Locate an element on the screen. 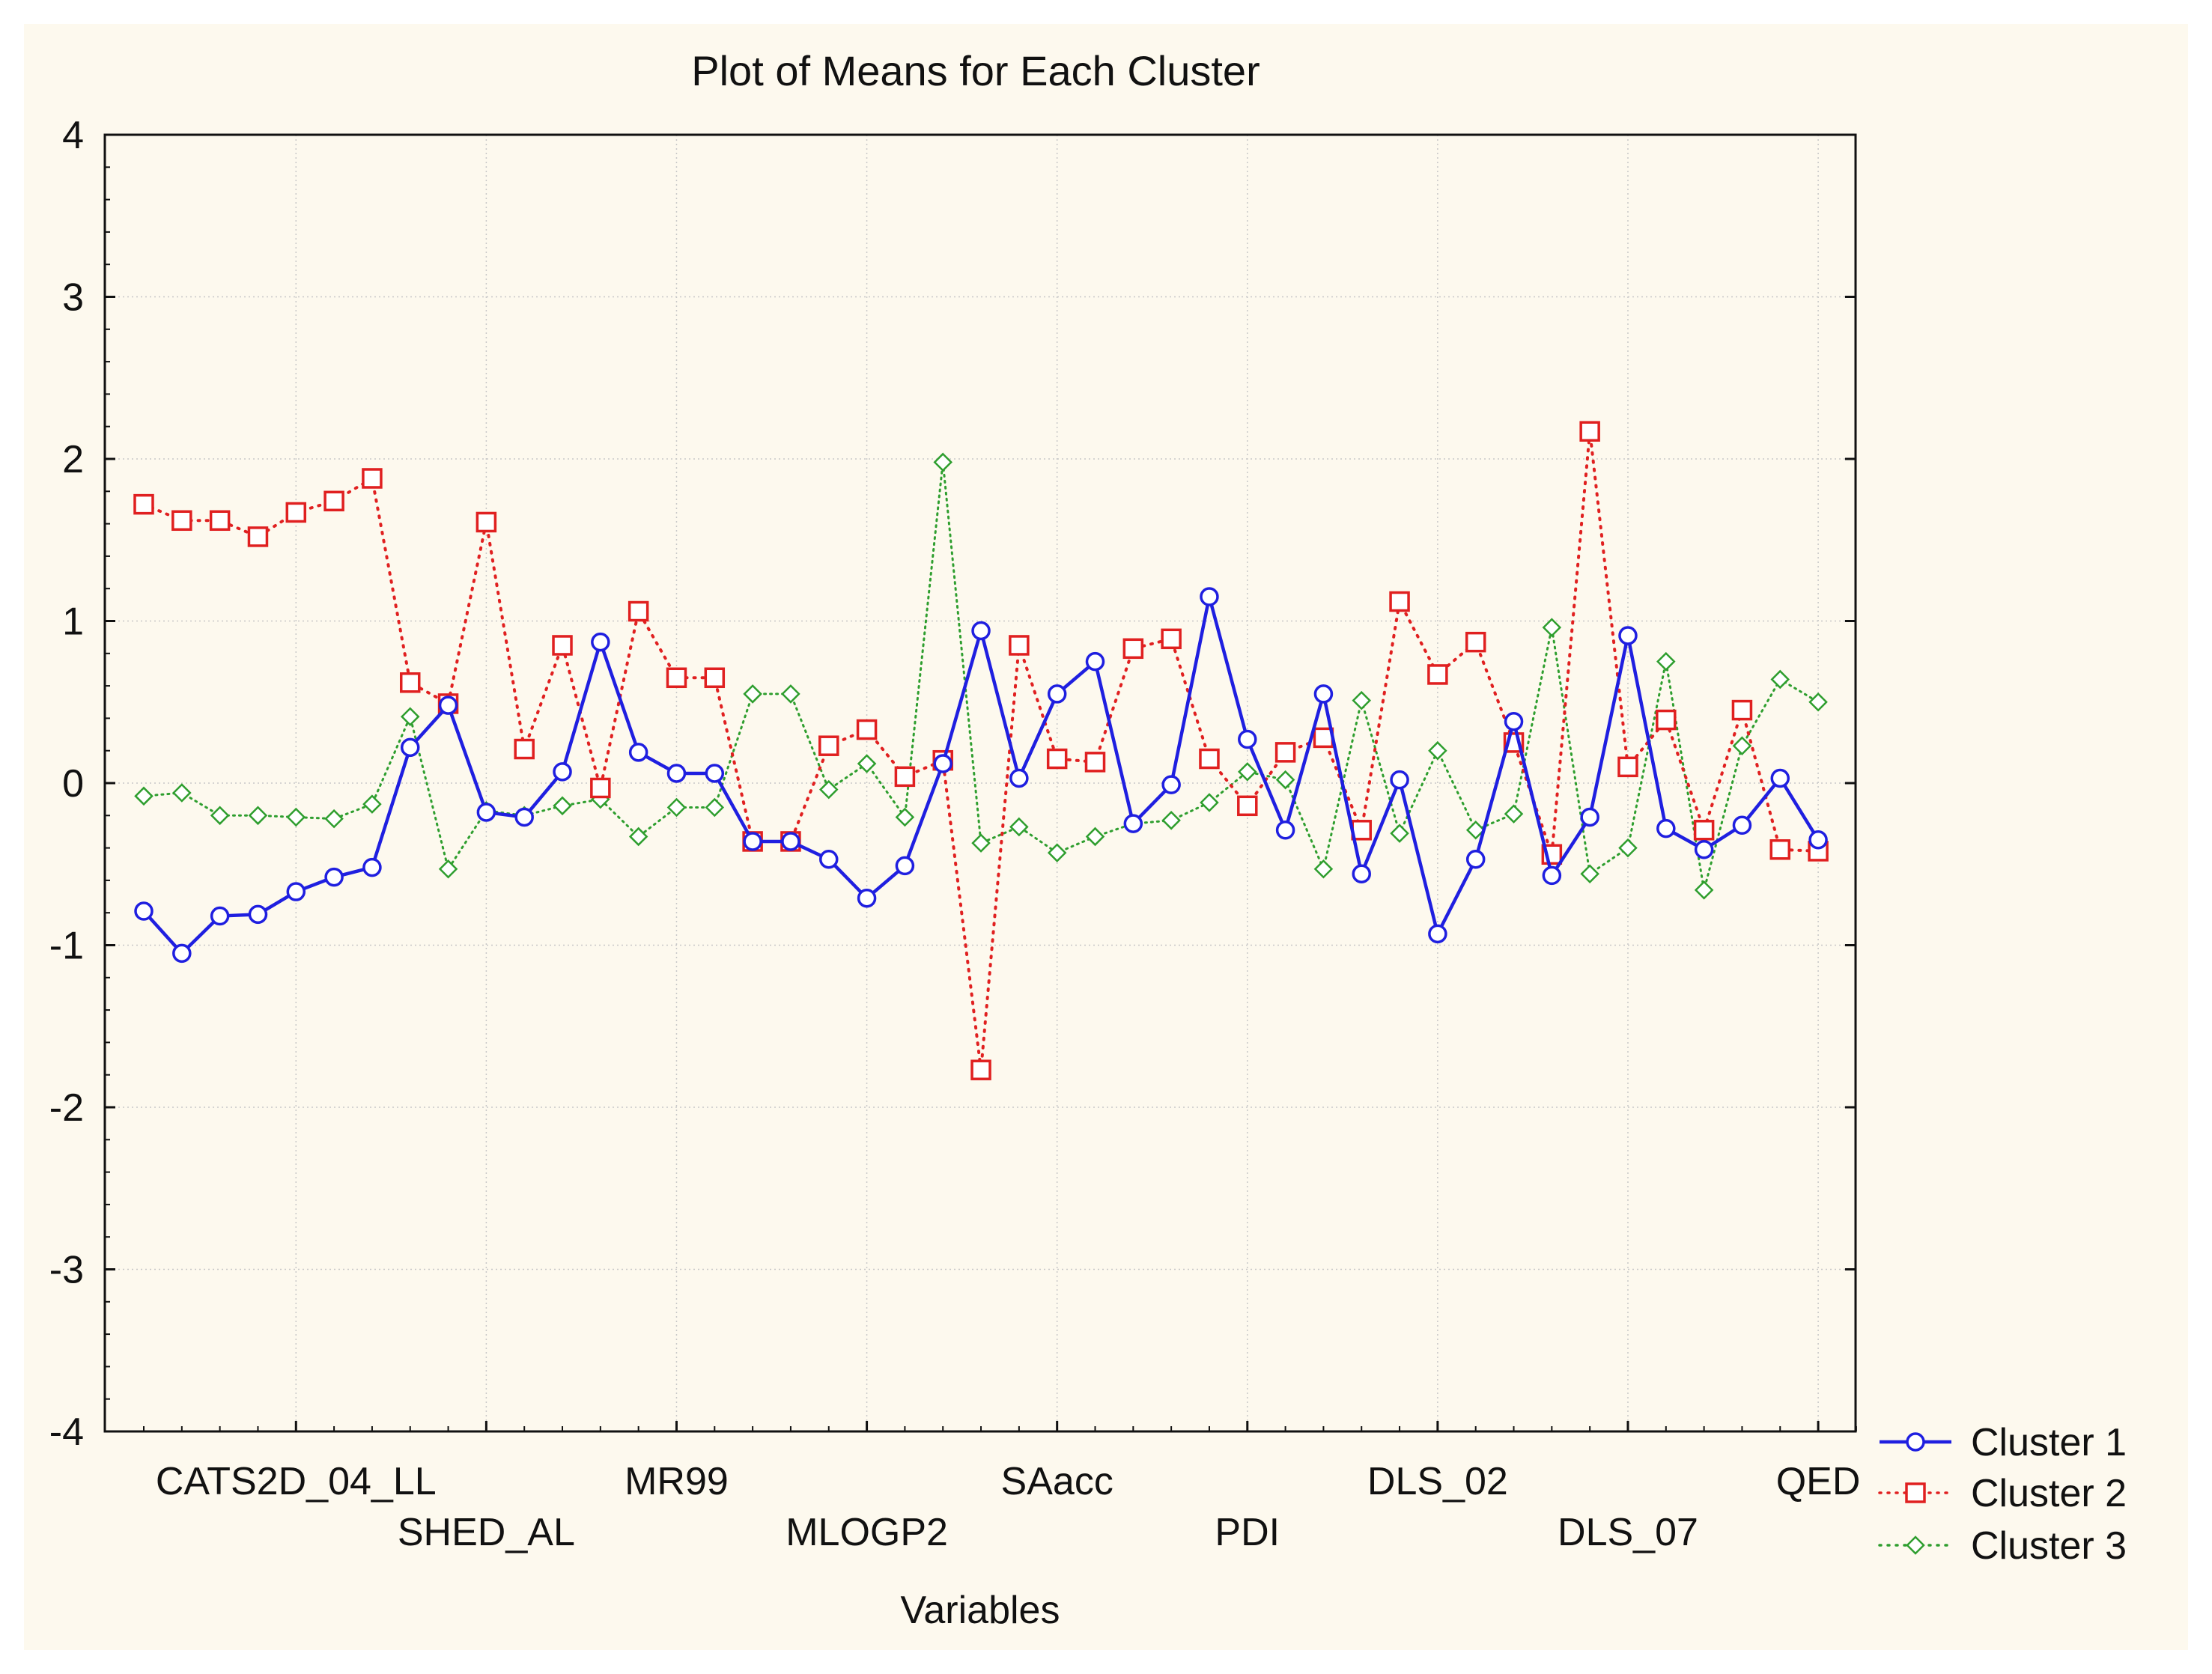 The image size is (2212, 1674). chart-title: Plot of Means for Each Cluster is located at coordinates (975, 70).